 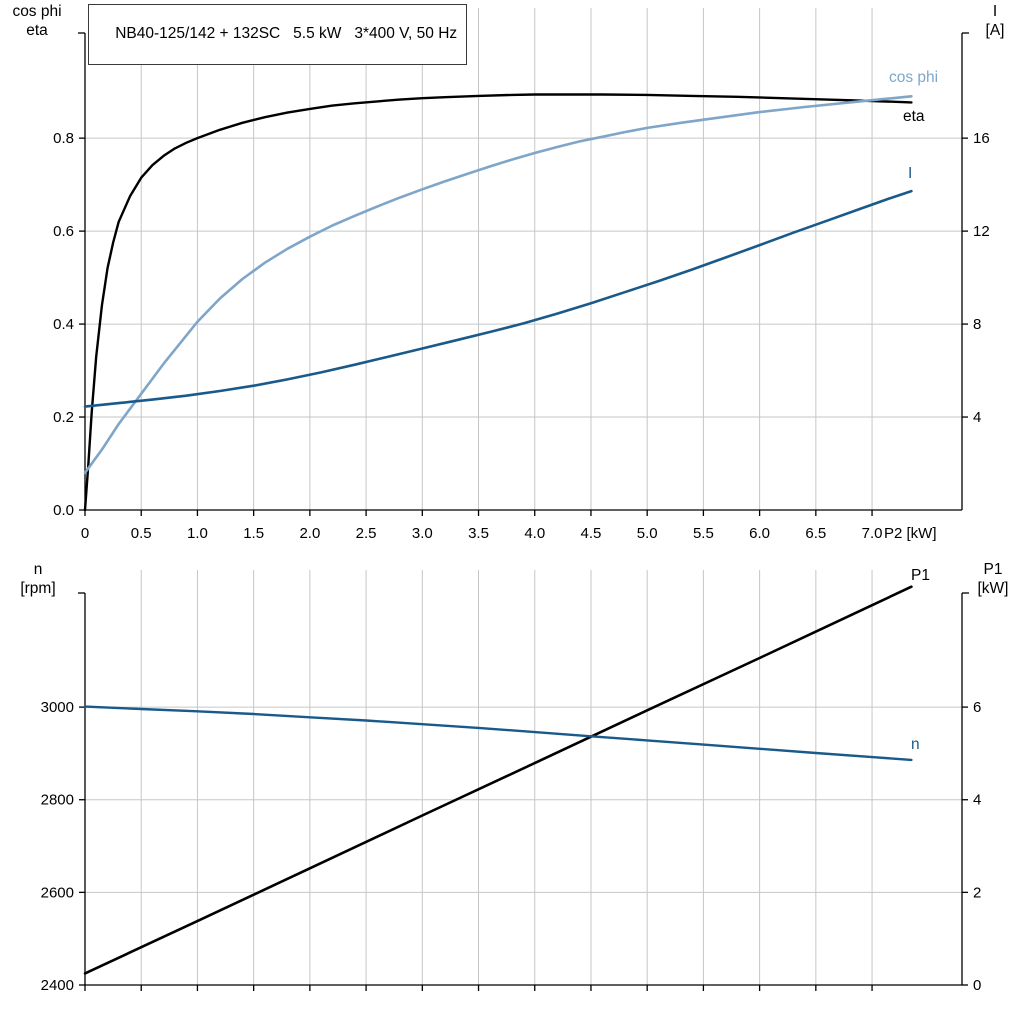 I want to click on curve-label-I: I, so click(x=910, y=173).